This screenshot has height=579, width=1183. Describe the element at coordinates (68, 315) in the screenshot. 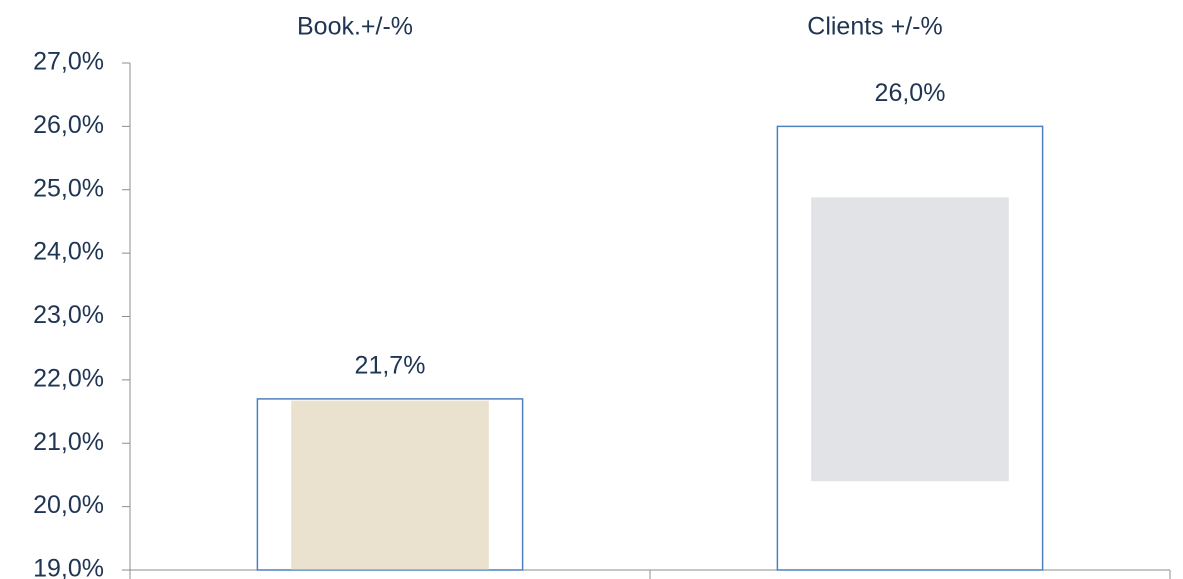

I see `y-tick-label: 23,0%` at that location.